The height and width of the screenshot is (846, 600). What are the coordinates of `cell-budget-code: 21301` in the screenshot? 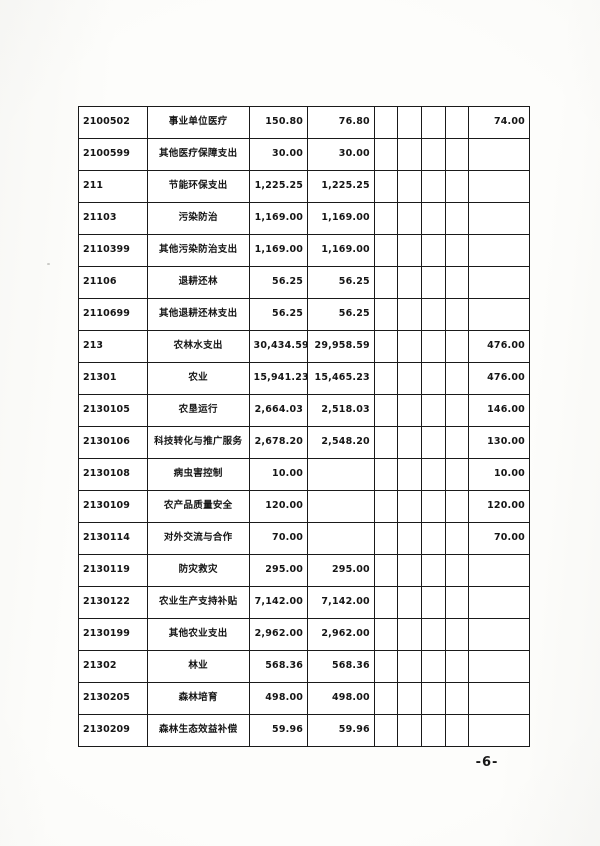 It's located at (113, 378).